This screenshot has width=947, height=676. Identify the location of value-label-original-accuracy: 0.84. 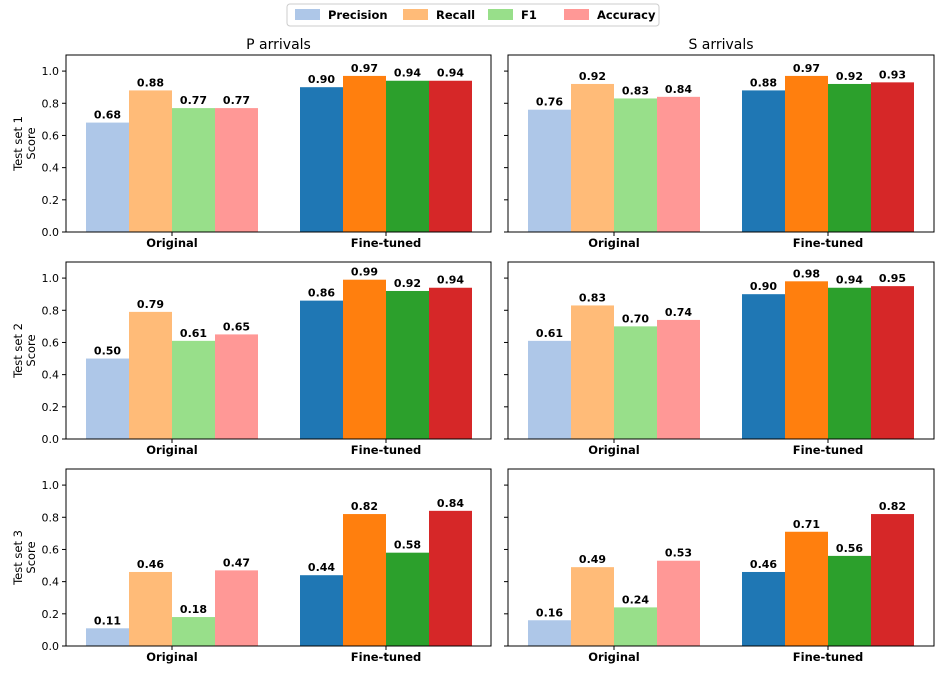
(678, 89).